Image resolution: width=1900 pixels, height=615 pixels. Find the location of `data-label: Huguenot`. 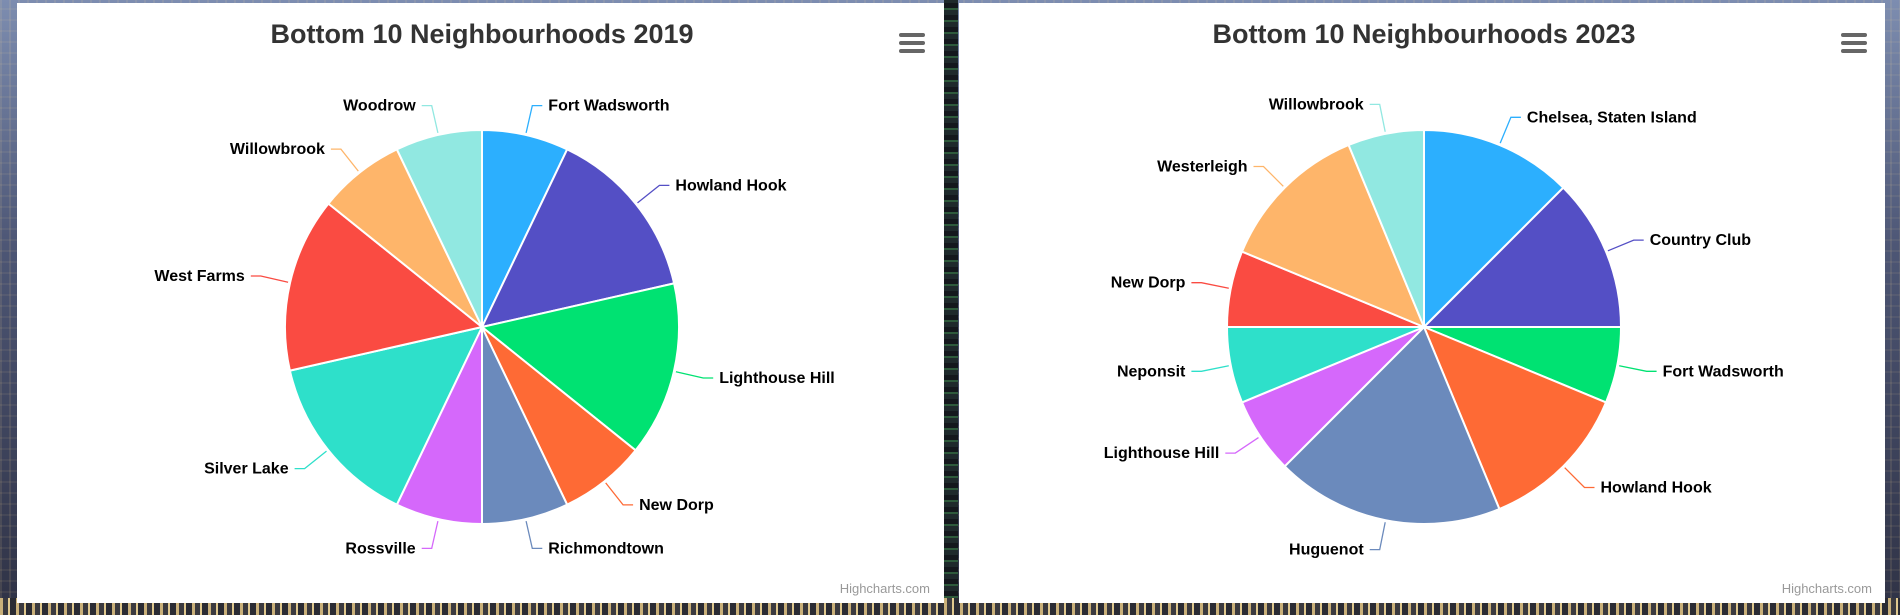

data-label: Huguenot is located at coordinates (1326, 550).